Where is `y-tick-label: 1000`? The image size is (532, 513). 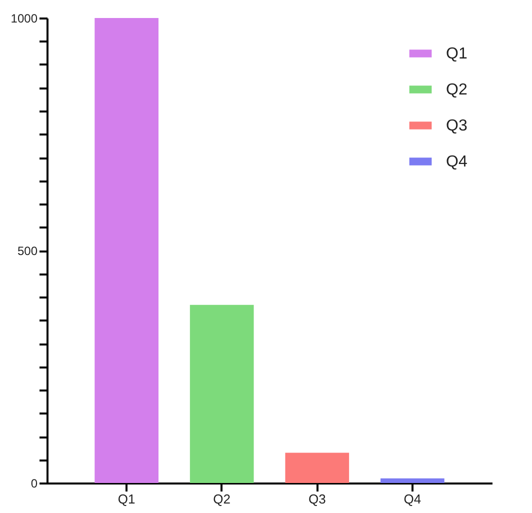 y-tick-label: 1000 is located at coordinates (24, 19).